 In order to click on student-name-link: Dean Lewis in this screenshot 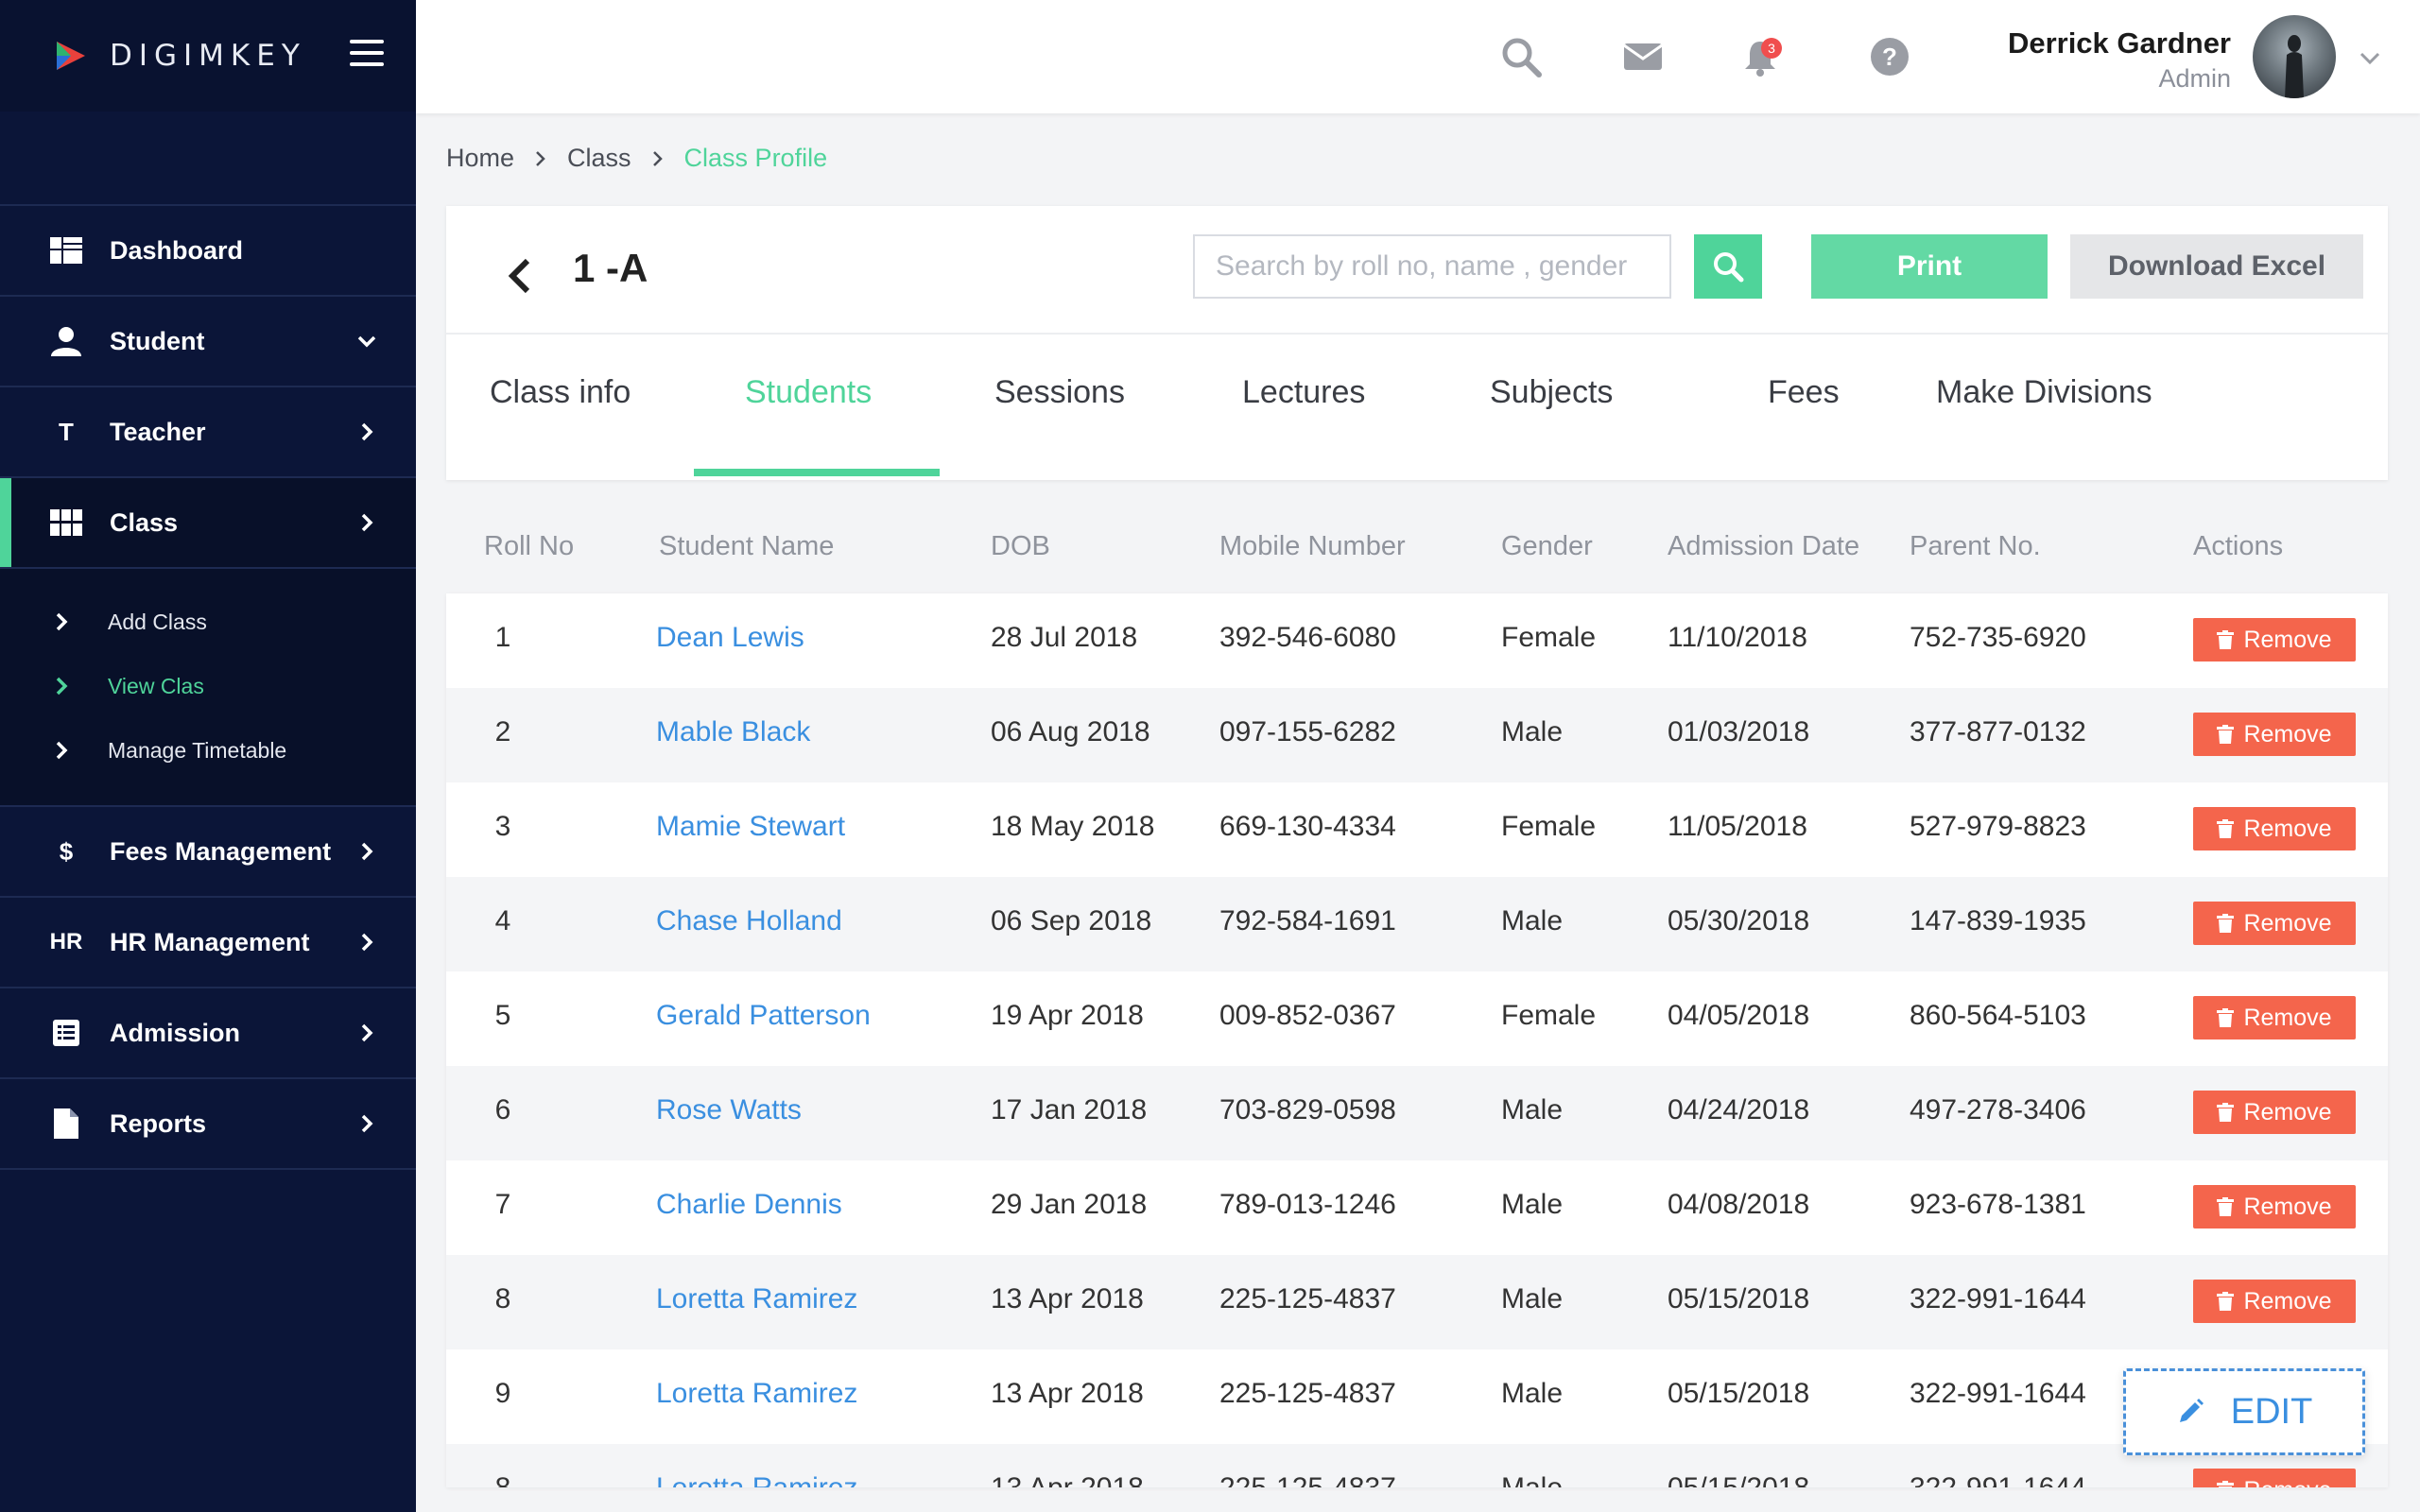, I will do `click(730, 637)`.